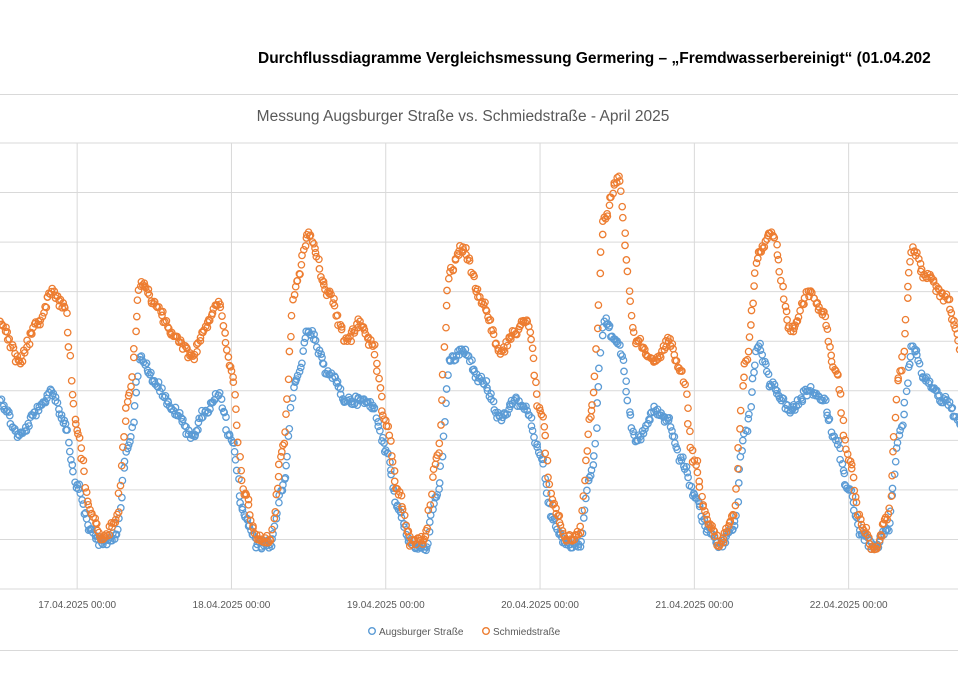 The image size is (958, 684). Describe the element at coordinates (540, 605) in the screenshot. I see `x-tick-label: 20.04.2025 00:00` at that location.